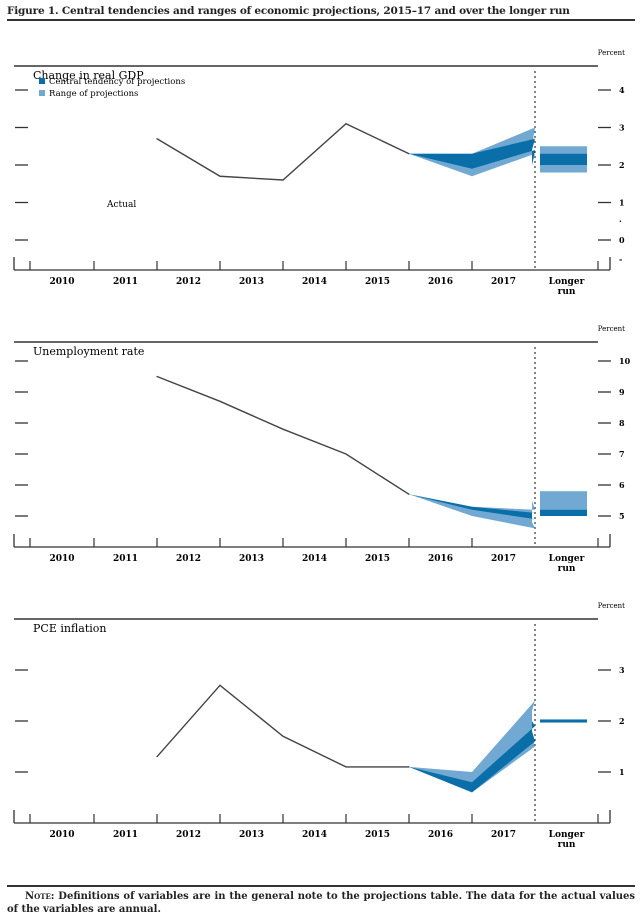 The height and width of the screenshot is (924, 640). I want to click on panel3-x-label: 2016, so click(440, 835).